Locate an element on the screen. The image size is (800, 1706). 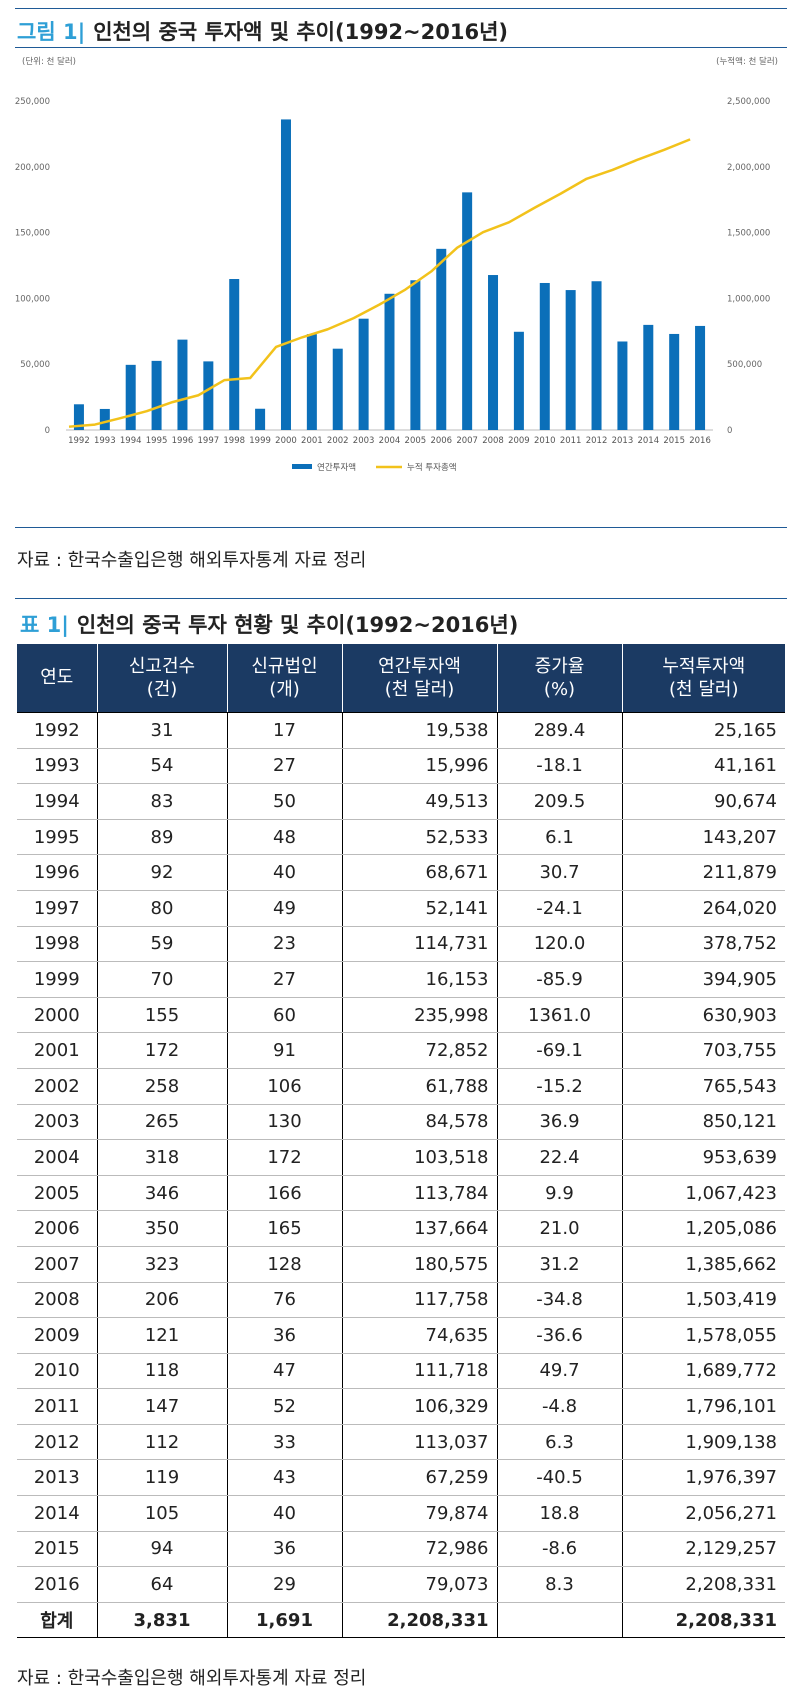
header-growth: 증가율 (%) is located at coordinates (560, 678).